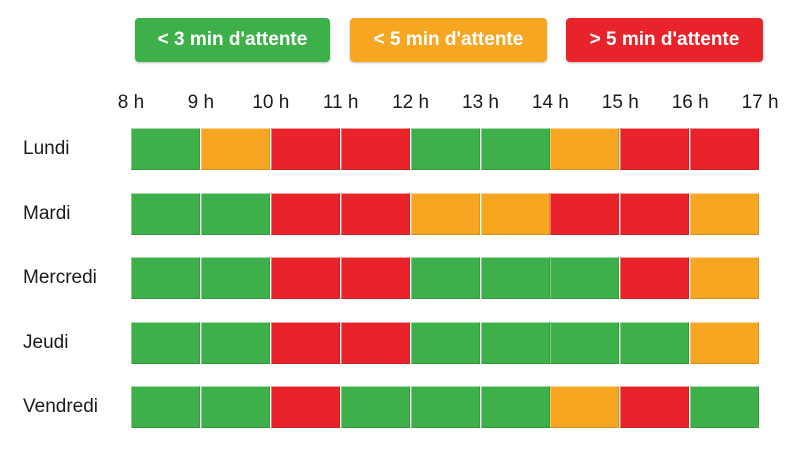 This screenshot has width=800, height=449. Describe the element at coordinates (480, 102) in the screenshot. I see `hour-tick-label: 13 h` at that location.